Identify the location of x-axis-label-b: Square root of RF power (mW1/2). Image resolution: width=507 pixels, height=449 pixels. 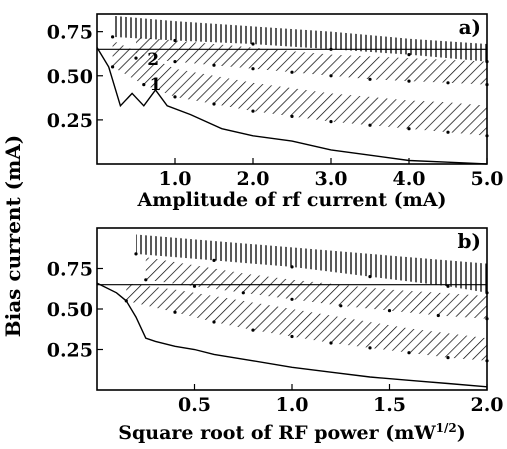
(292, 432).